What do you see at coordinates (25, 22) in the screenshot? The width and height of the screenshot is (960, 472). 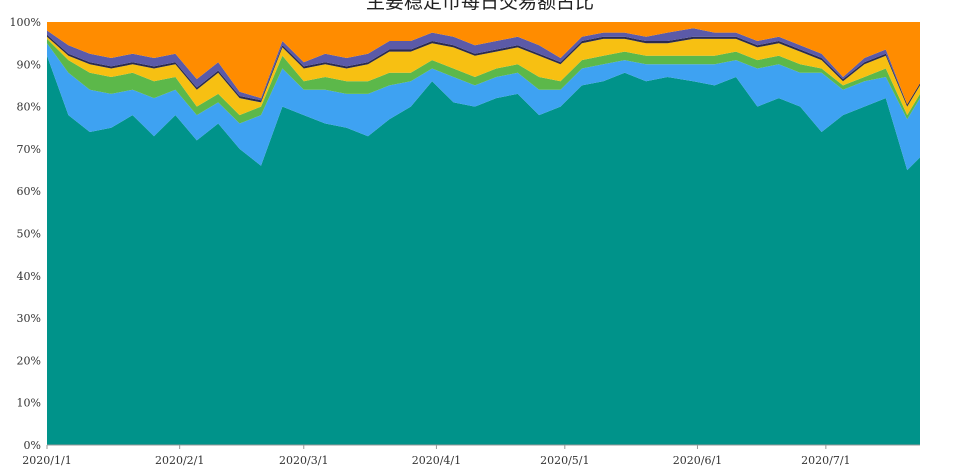 I see `y-tick-label: 100%` at bounding box center [25, 22].